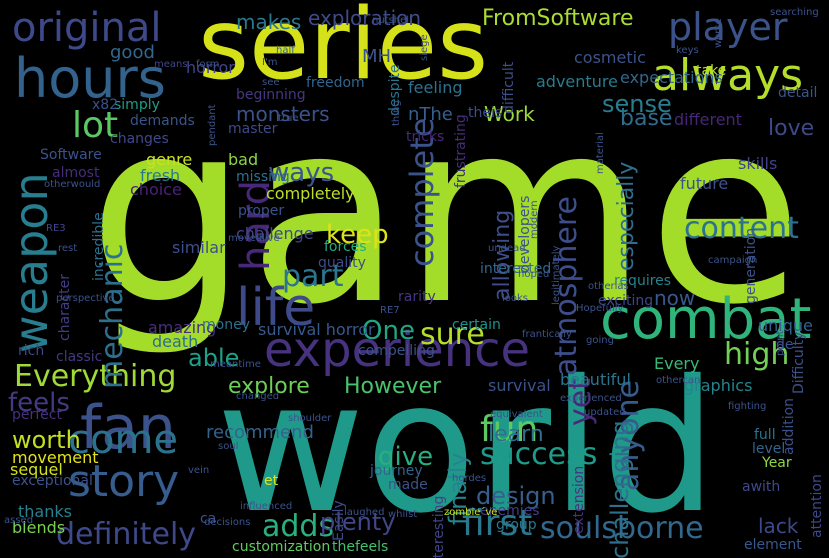 The width and height of the screenshot is (829, 558). I want to click on word: expectations, so click(671, 77).